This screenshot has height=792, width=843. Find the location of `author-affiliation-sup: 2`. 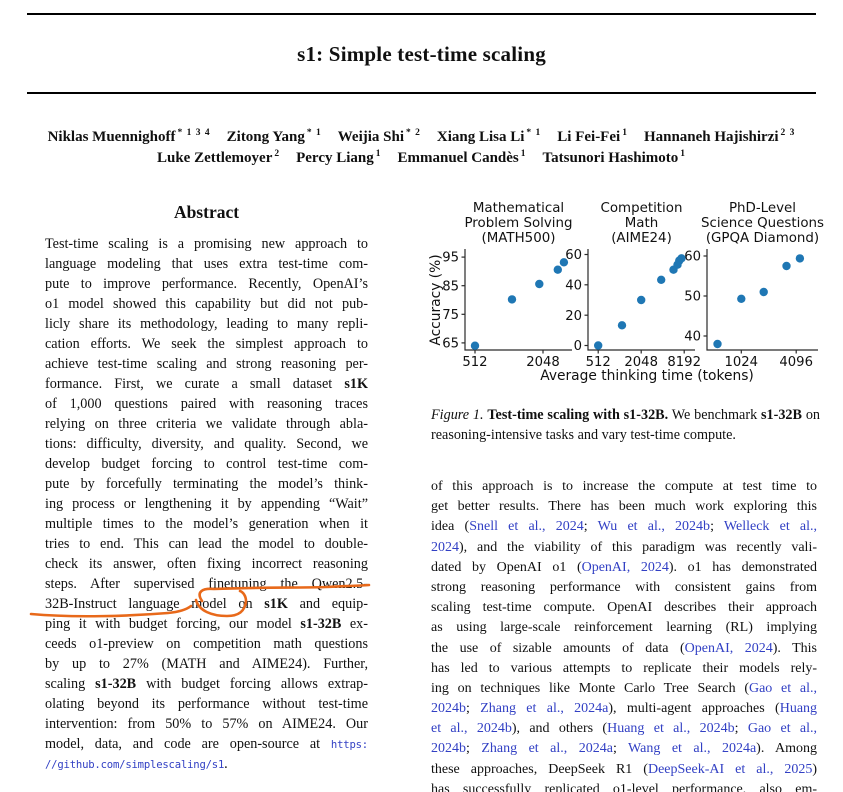

author-affiliation-sup: 2 is located at coordinates (277, 154).